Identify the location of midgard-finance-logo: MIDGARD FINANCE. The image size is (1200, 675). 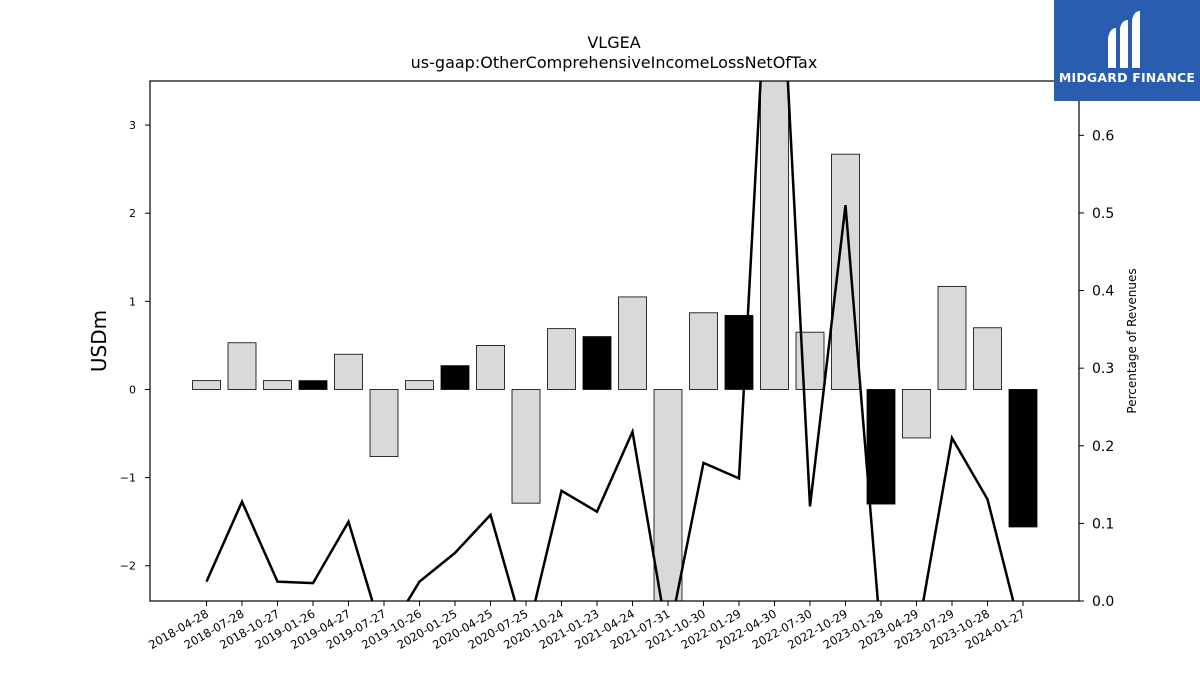
(1127, 50).